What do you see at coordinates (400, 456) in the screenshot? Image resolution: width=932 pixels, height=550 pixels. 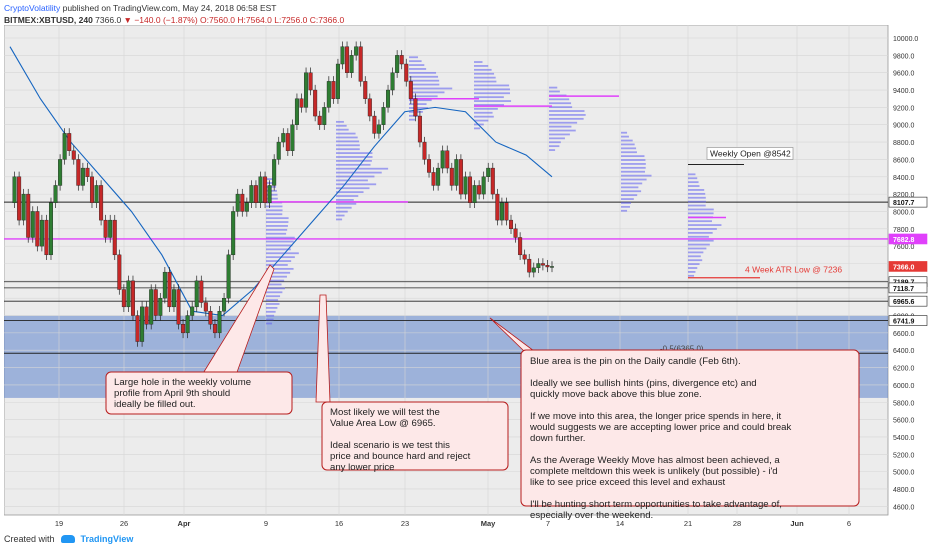 I see `note-text: price and bounce hard and reject` at bounding box center [400, 456].